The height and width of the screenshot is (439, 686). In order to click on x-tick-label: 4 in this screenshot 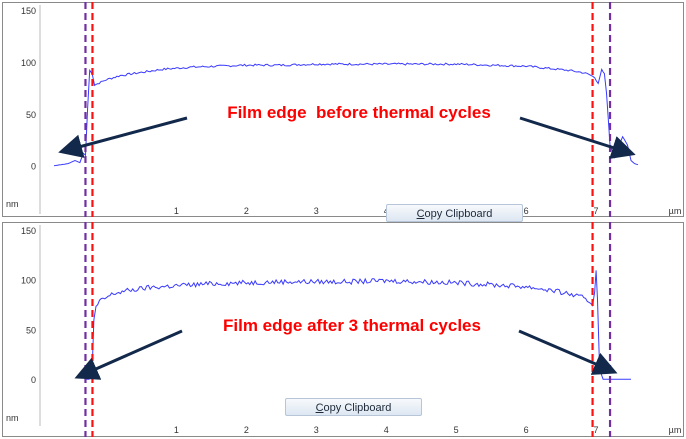, I will do `click(386, 430)`.